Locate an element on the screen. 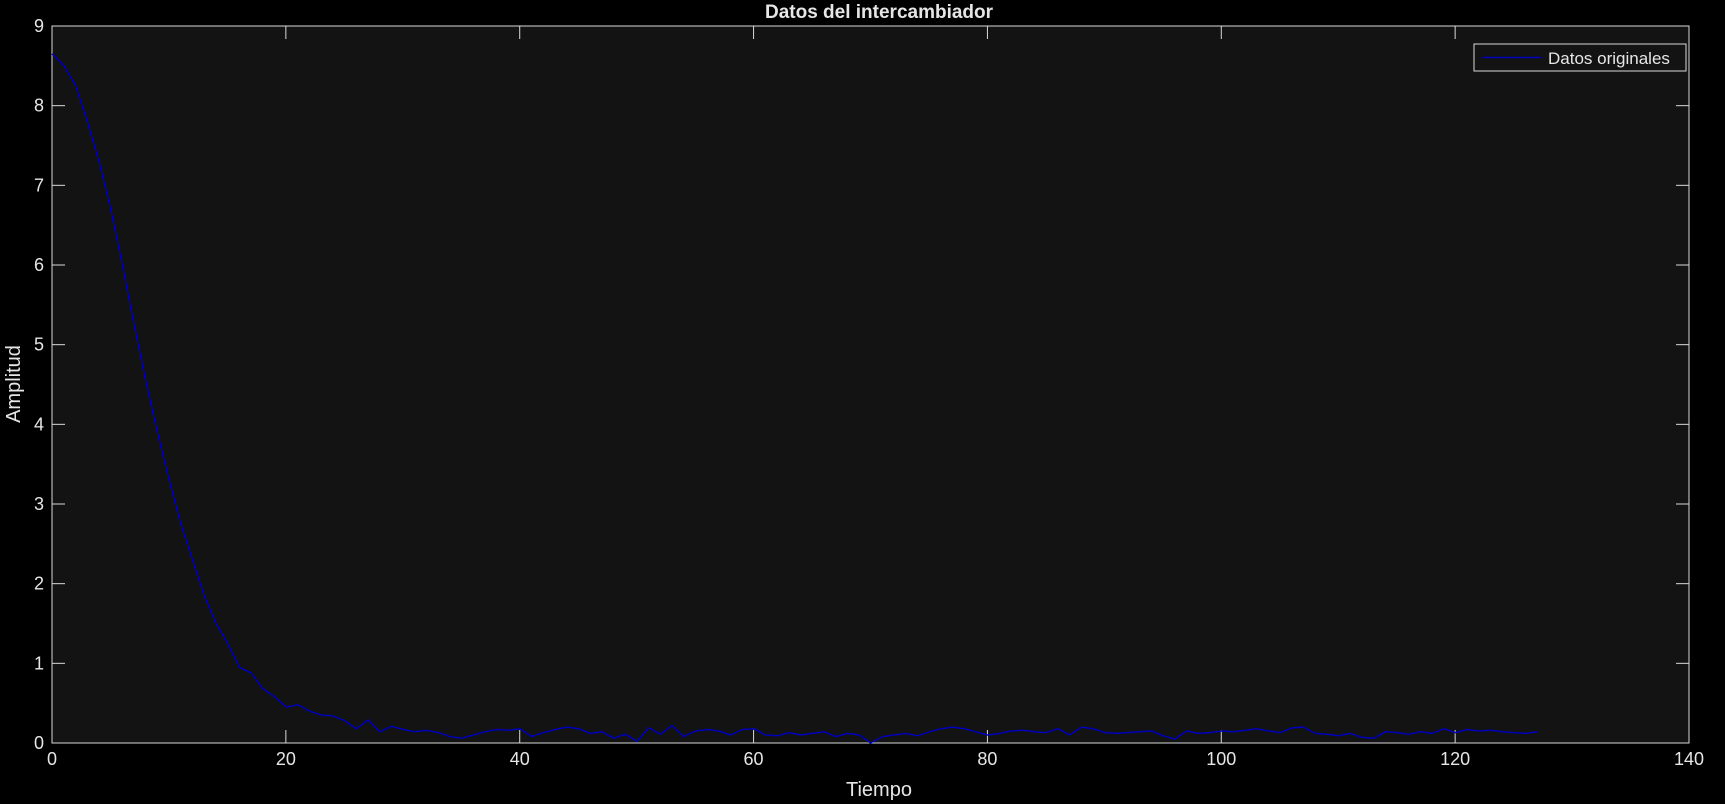 The image size is (1725, 804). y-tick-label: 0 is located at coordinates (39, 743).